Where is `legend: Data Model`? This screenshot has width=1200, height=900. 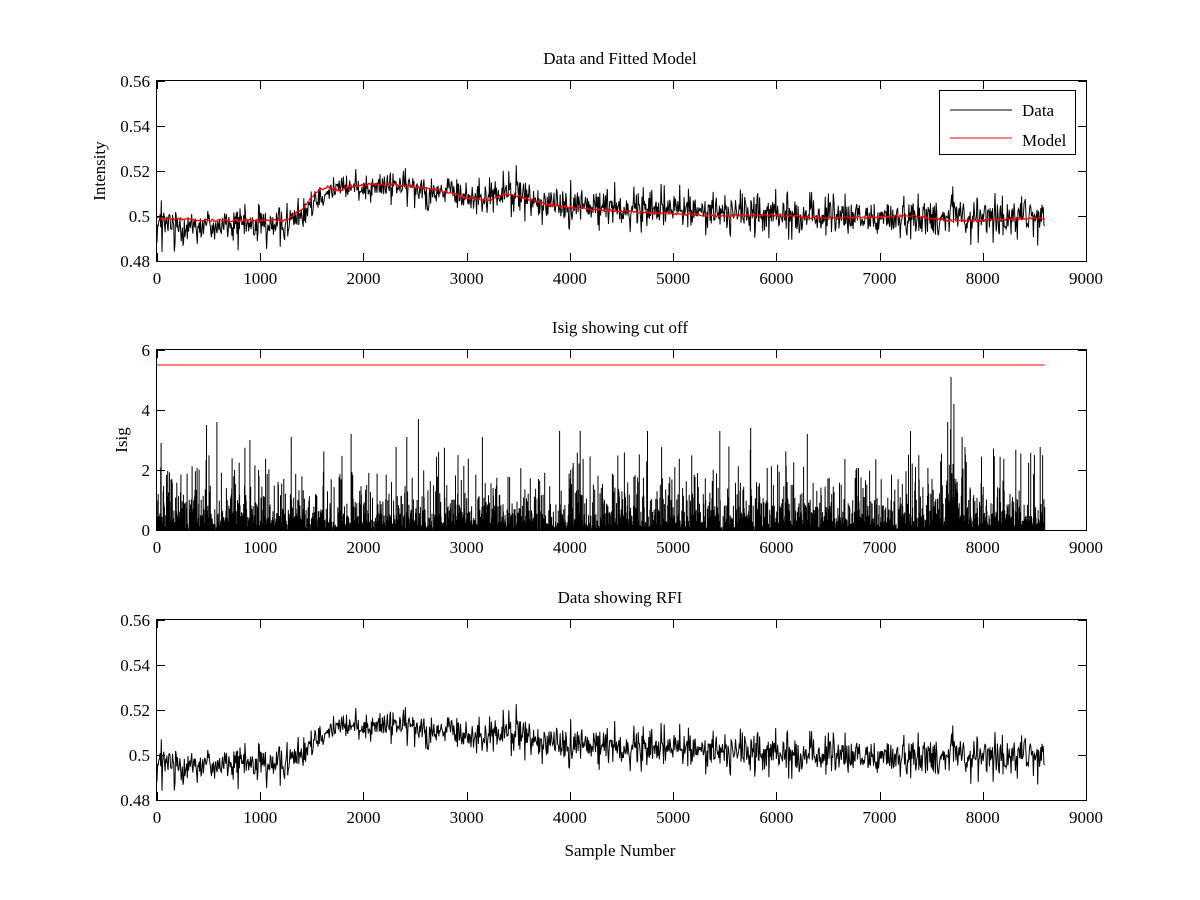
legend: Data Model is located at coordinates (1007, 122).